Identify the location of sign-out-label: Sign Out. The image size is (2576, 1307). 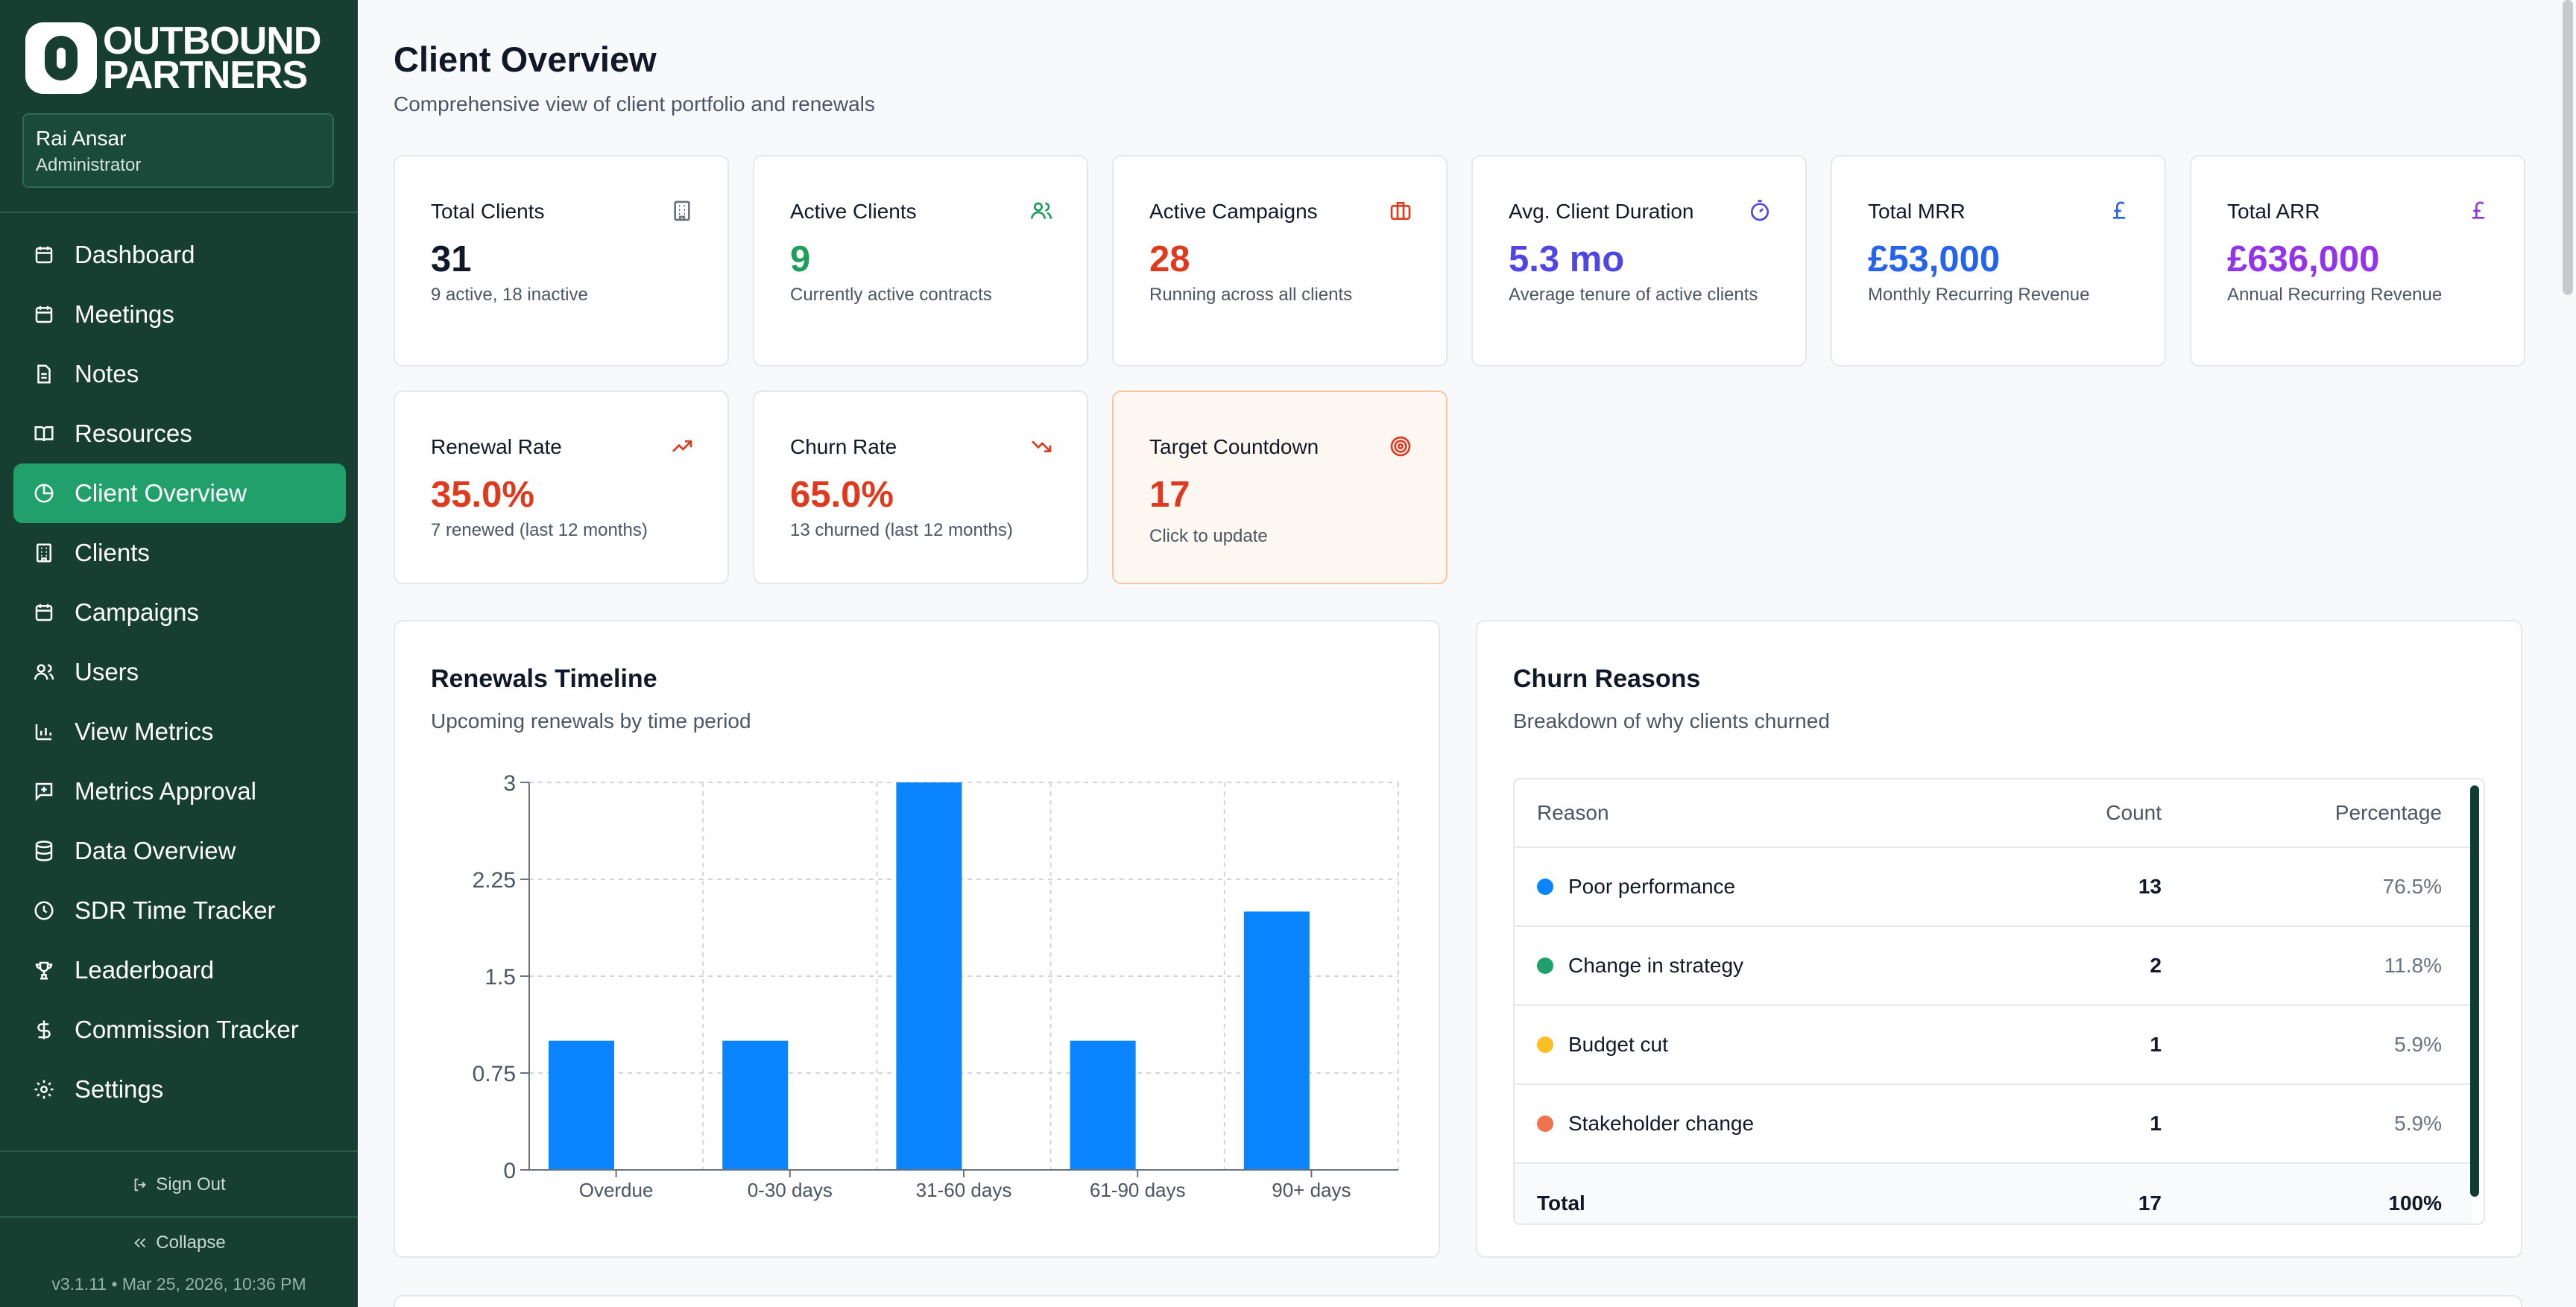
(191, 1184).